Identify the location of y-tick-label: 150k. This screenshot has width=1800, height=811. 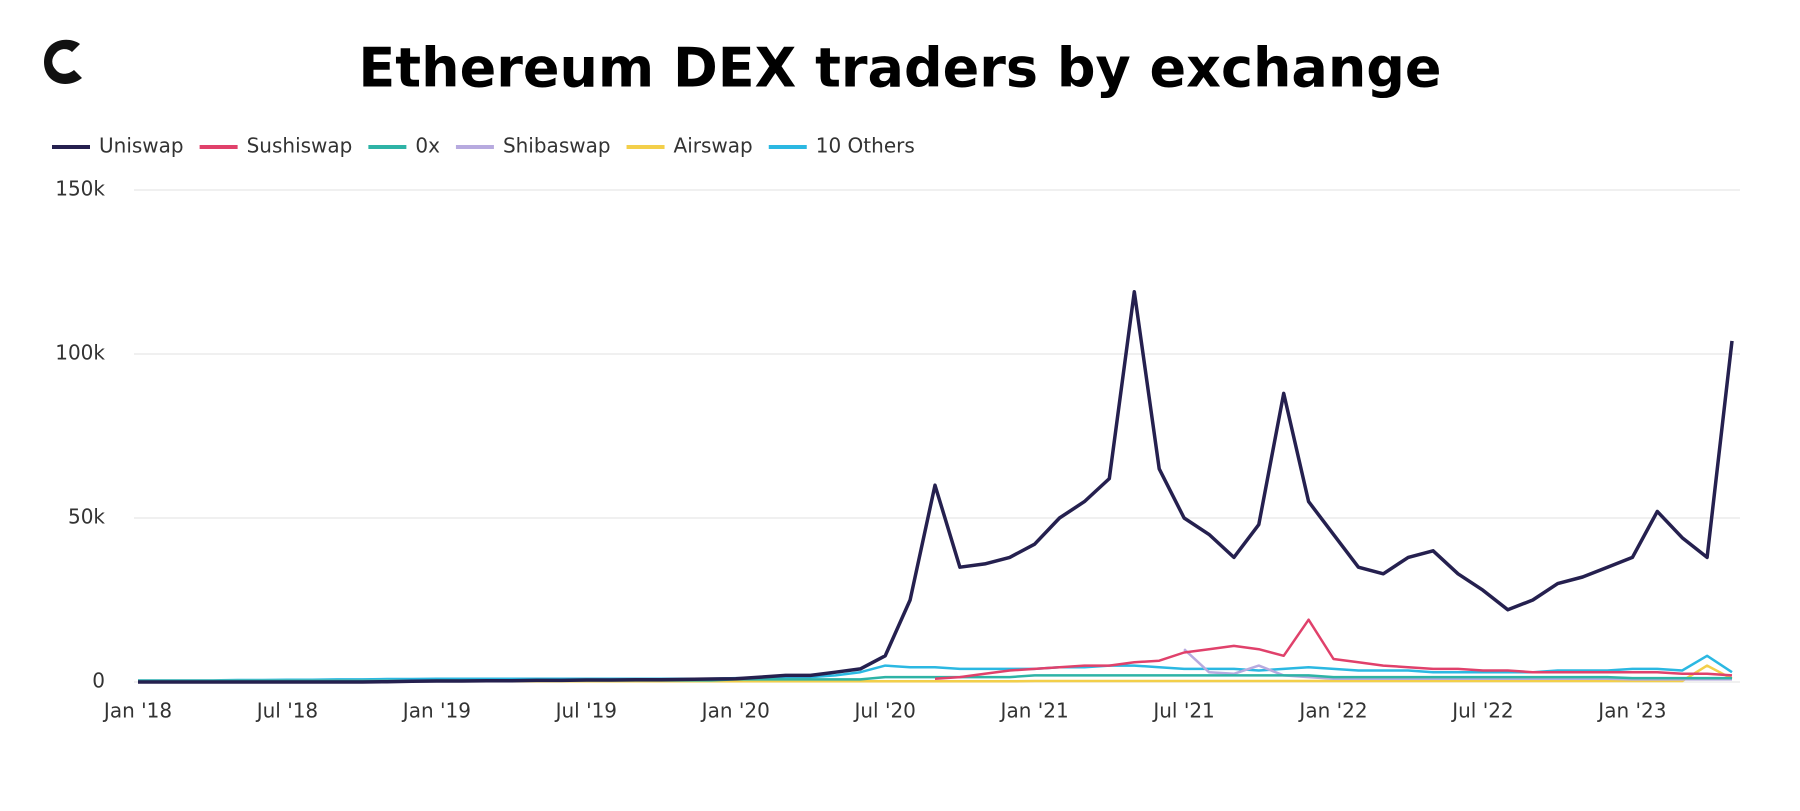
(80, 189).